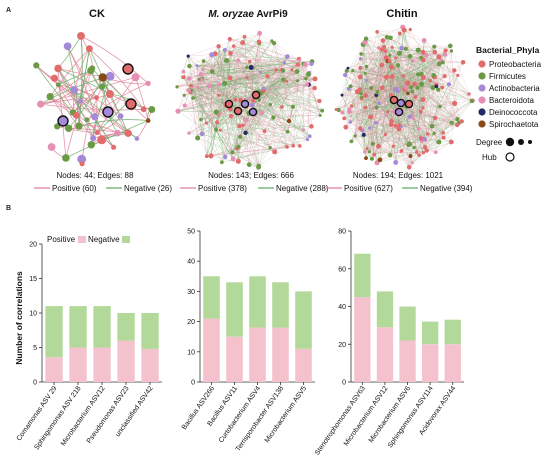 This screenshot has height=467, width=550. Describe the element at coordinates (108, 112) in the screenshot. I see `hub-node` at that location.